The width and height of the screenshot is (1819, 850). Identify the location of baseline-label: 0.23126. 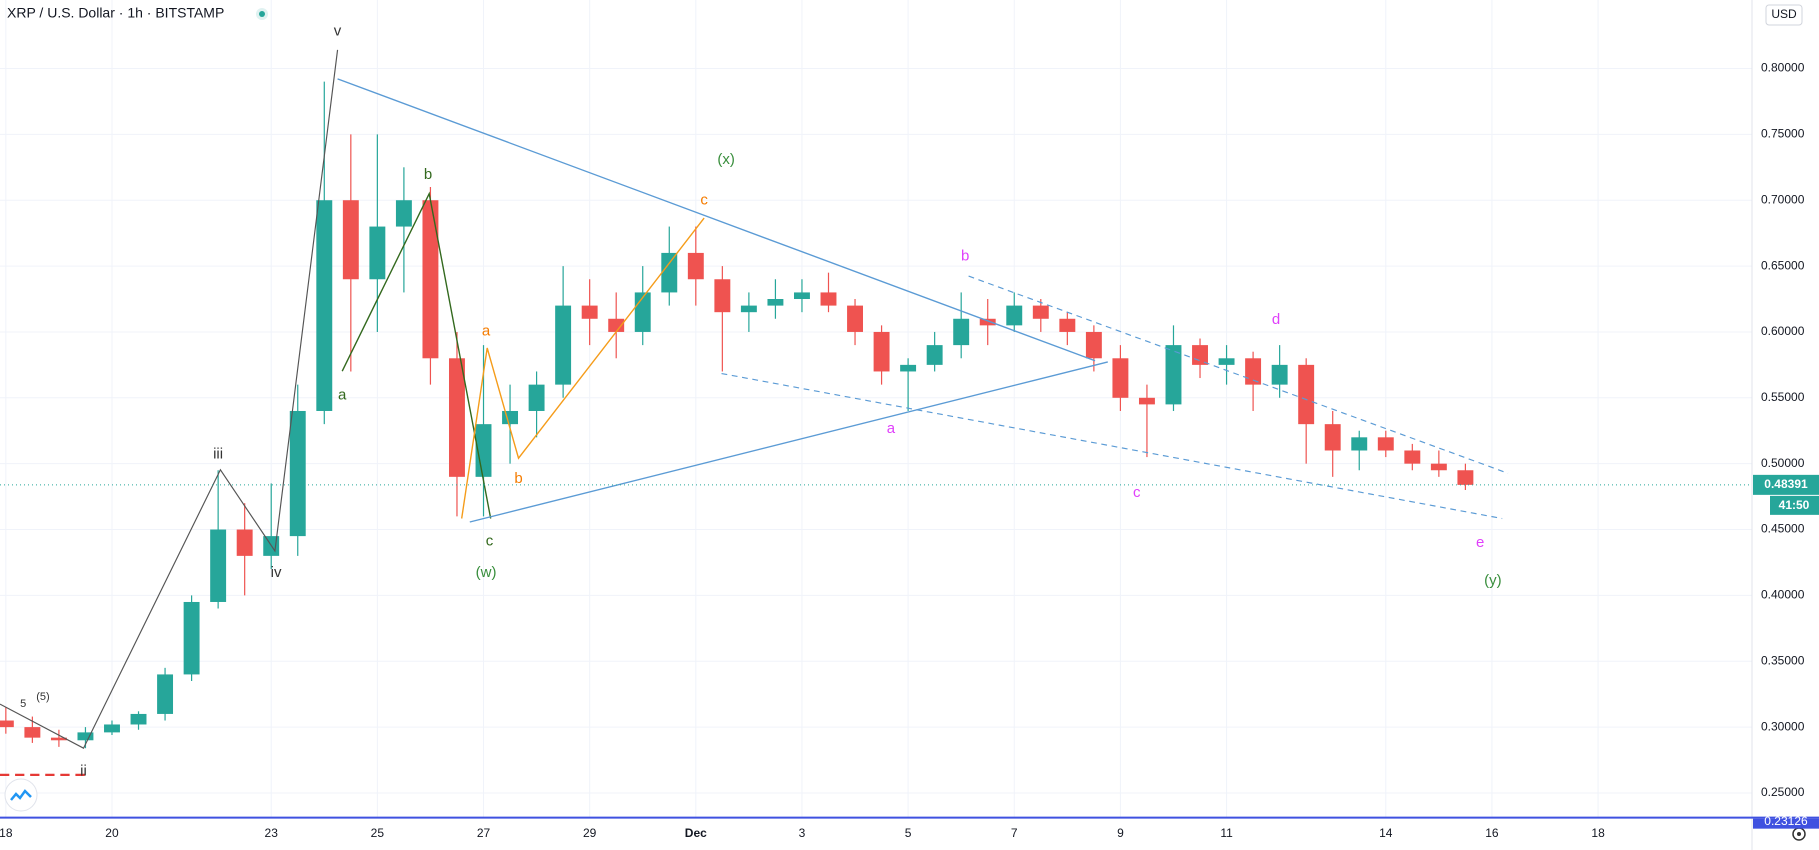
(1786, 821).